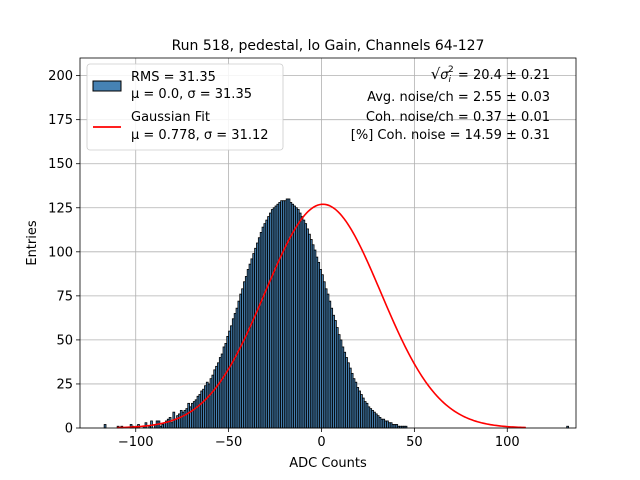 The width and height of the screenshot is (640, 480). What do you see at coordinates (136, 442) in the screenshot?
I see `x-tick-label: −100` at bounding box center [136, 442].